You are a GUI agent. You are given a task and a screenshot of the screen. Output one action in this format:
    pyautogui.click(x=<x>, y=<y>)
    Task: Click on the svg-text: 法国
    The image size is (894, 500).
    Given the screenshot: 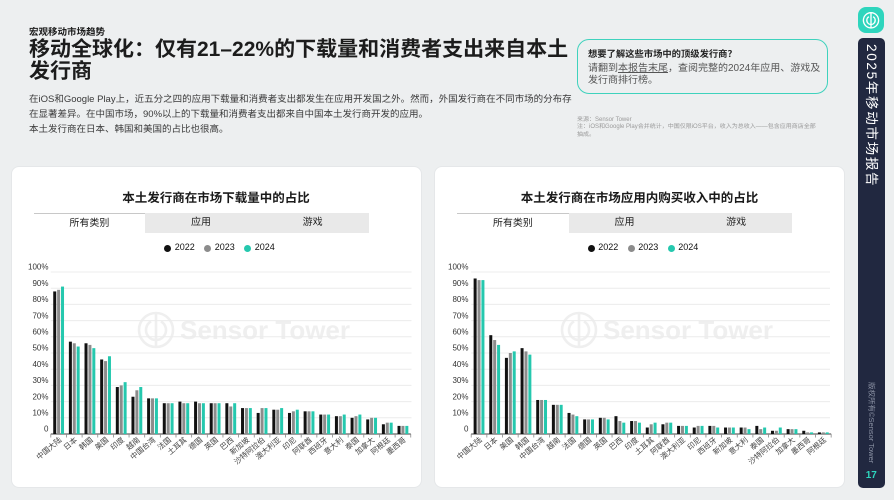 What is the action you would take?
    pyautogui.click(x=568, y=443)
    